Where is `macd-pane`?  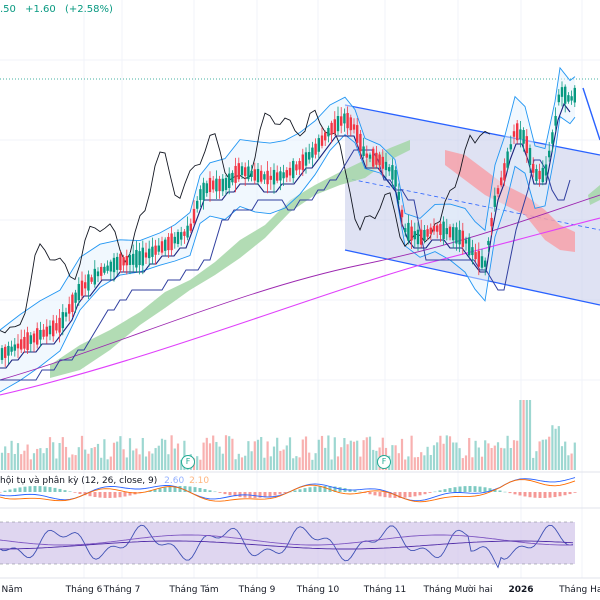
macd-pane is located at coordinates (288, 490).